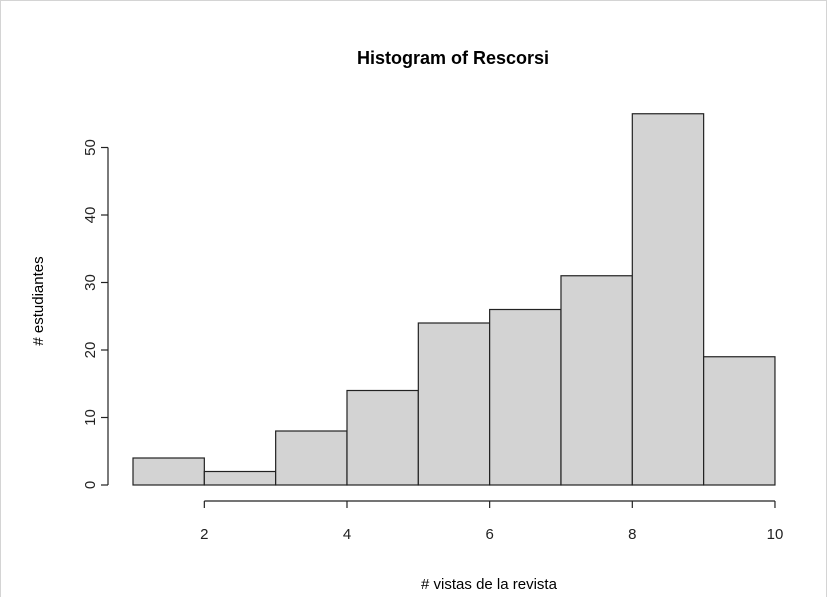  I want to click on x-tick-label: 2, so click(204, 534).